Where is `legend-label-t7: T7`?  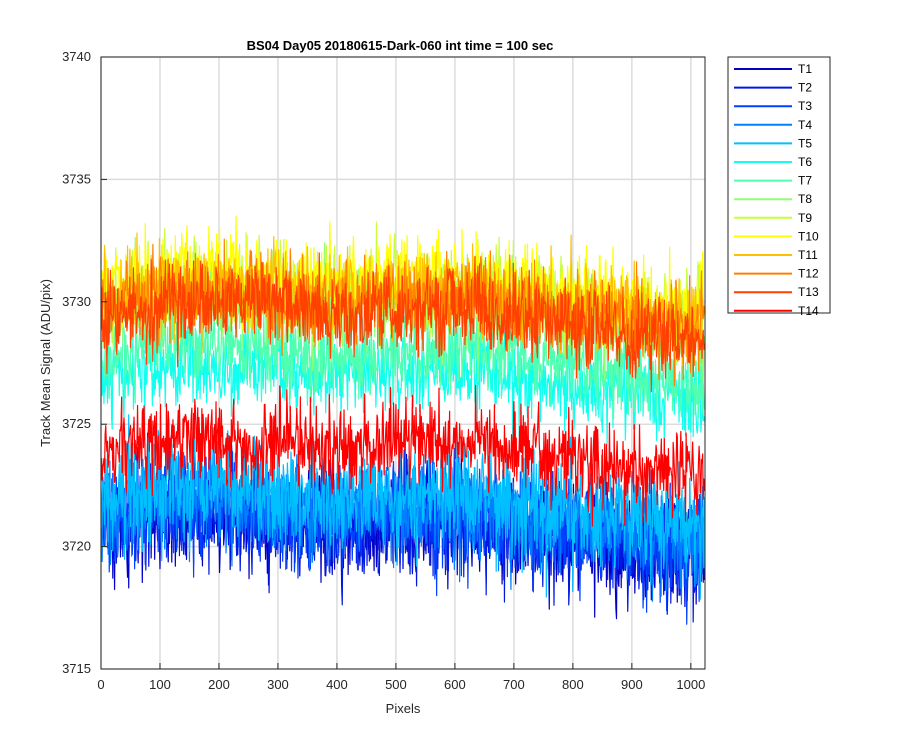
legend-label-t7: T7 is located at coordinates (805, 181).